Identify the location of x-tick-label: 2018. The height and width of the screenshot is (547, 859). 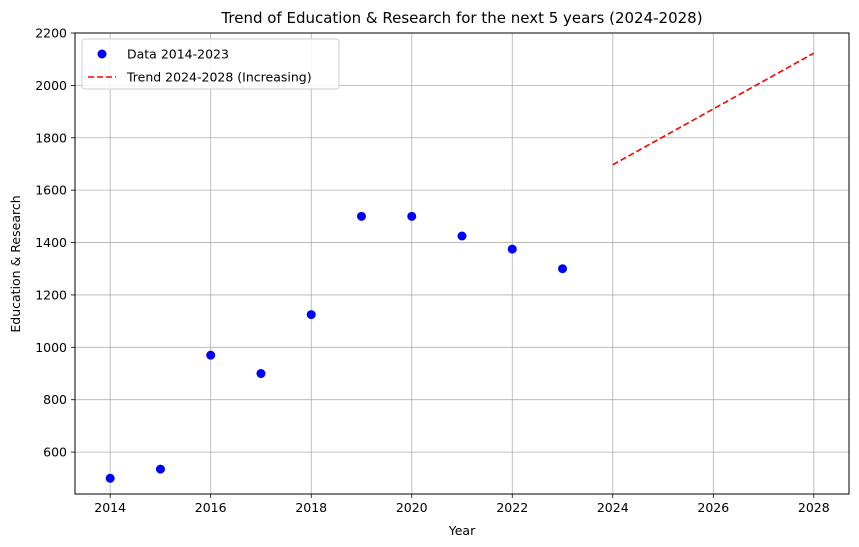
(311, 507).